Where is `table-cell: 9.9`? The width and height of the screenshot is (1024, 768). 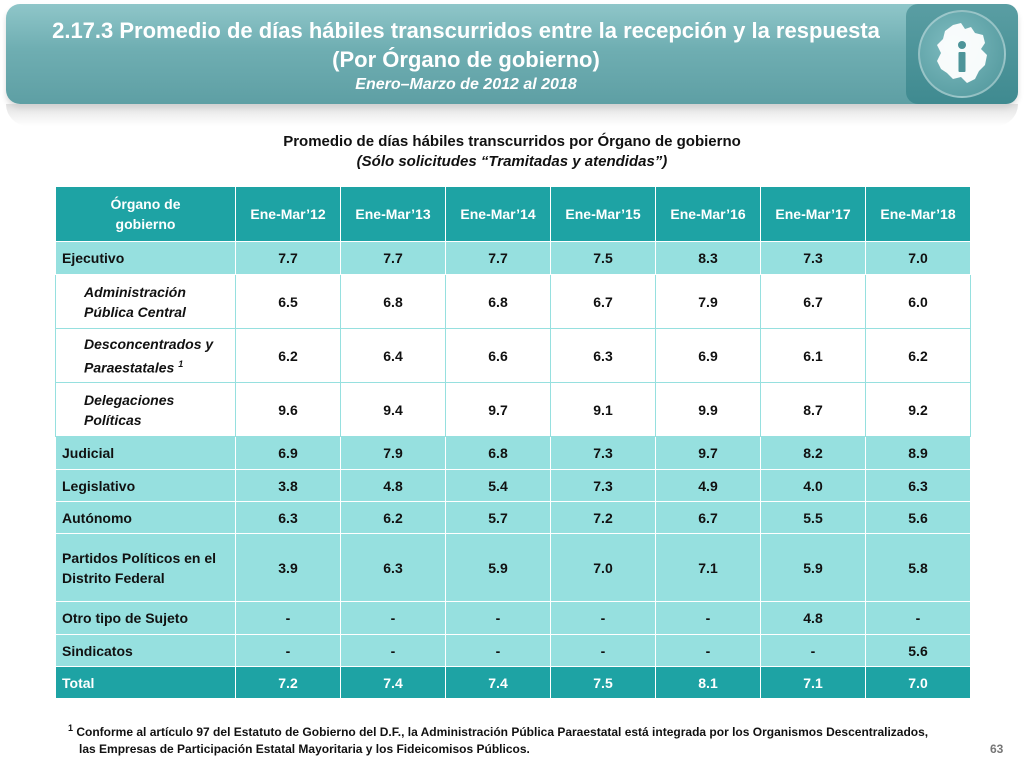
table-cell: 9.9 is located at coordinates (708, 409).